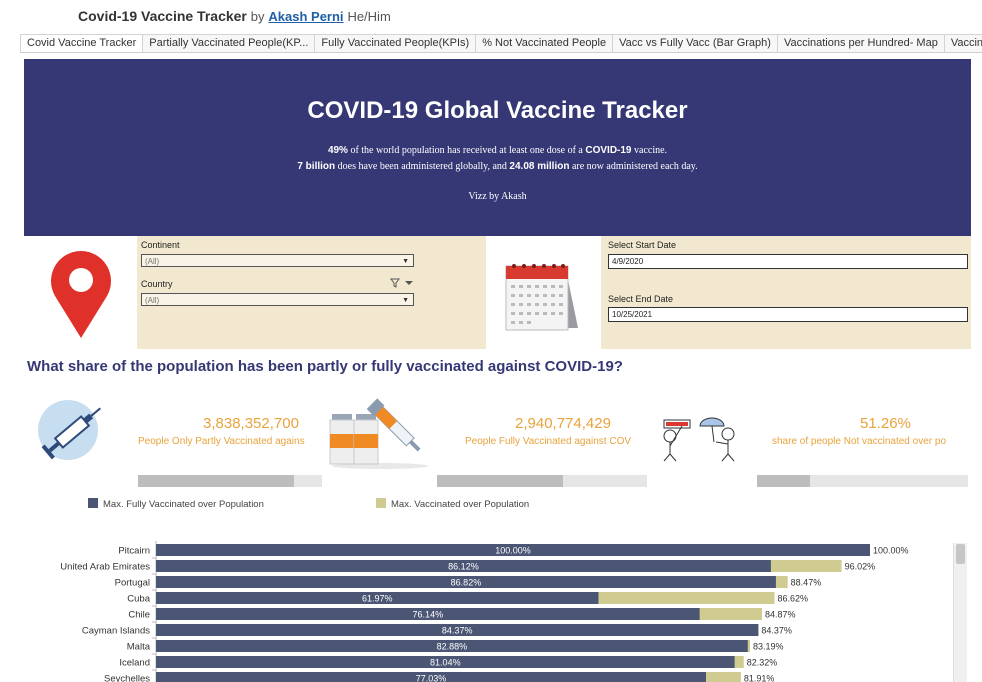 The image size is (982, 682). What do you see at coordinates (152, 300) in the screenshot?
I see `country-value: (All)` at bounding box center [152, 300].